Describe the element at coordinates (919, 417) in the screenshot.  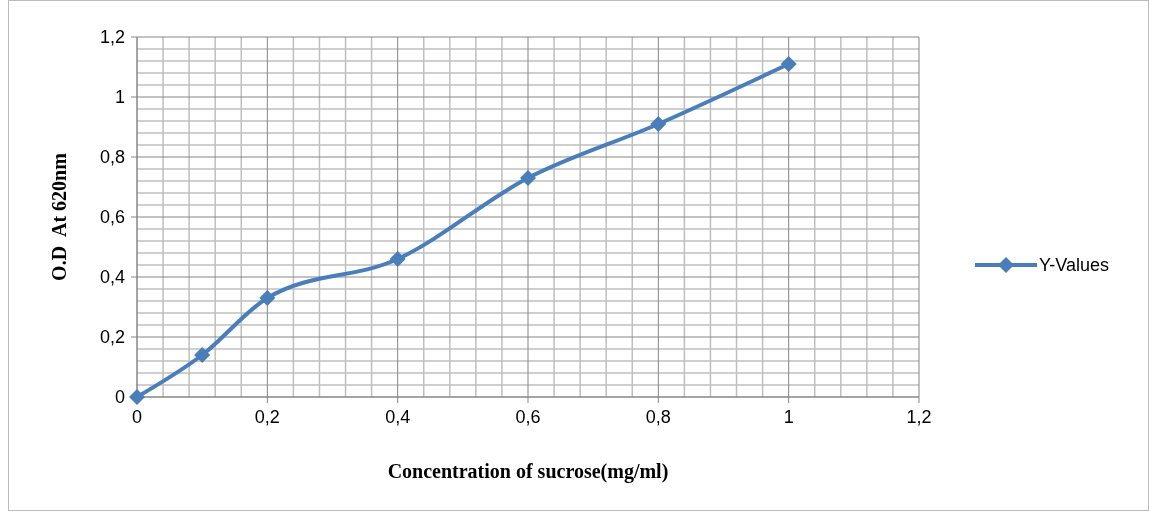
I see `x-tick-label: 1,2` at that location.